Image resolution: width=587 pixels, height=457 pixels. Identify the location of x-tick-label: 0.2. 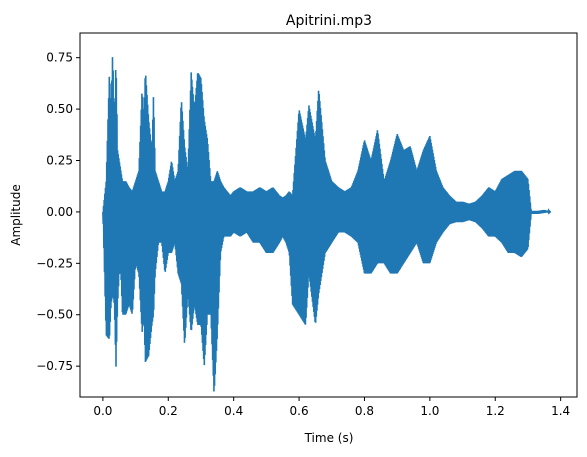
(168, 411).